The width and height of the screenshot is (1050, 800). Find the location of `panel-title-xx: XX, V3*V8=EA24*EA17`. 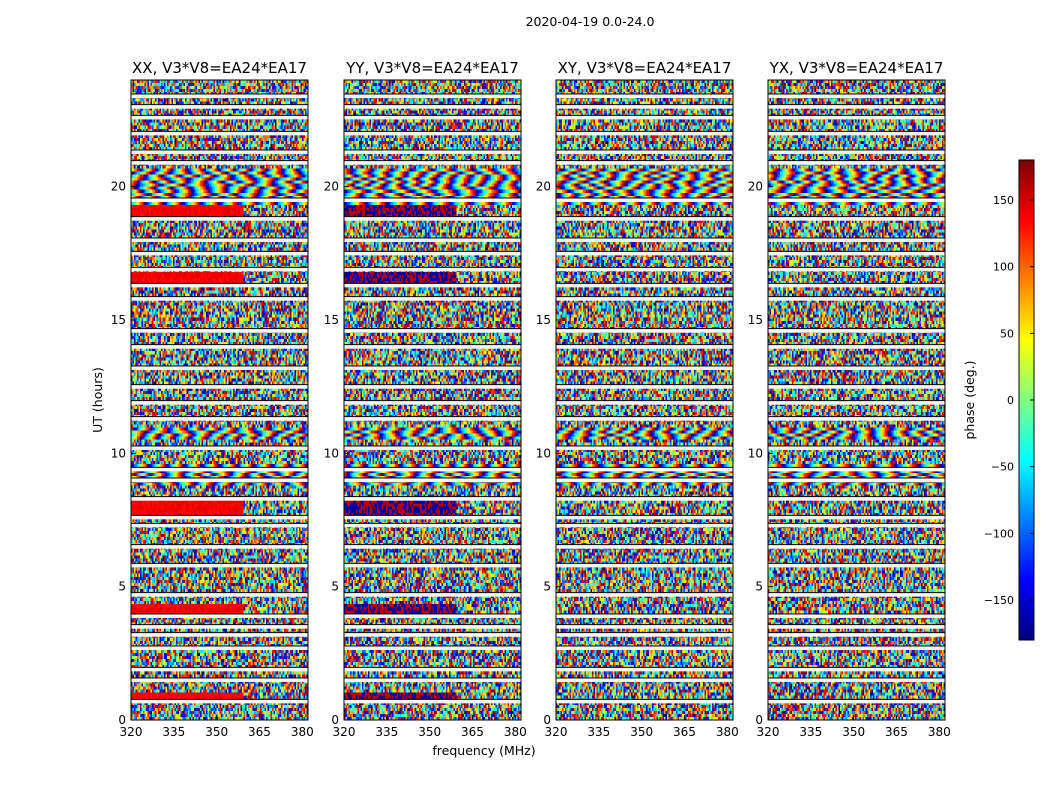

panel-title-xx: XX, V3*V8=EA24*EA17 is located at coordinates (219, 68).